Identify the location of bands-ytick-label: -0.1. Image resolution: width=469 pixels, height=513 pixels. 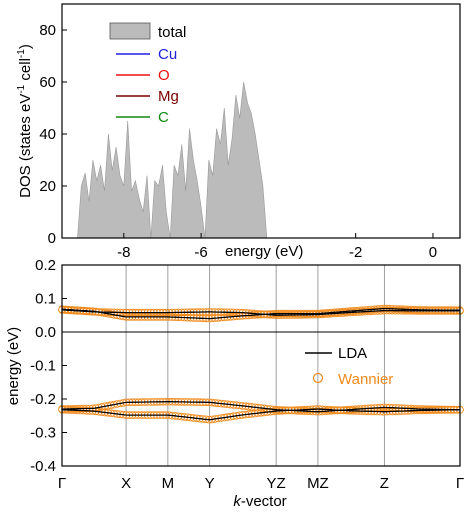
(43, 366).